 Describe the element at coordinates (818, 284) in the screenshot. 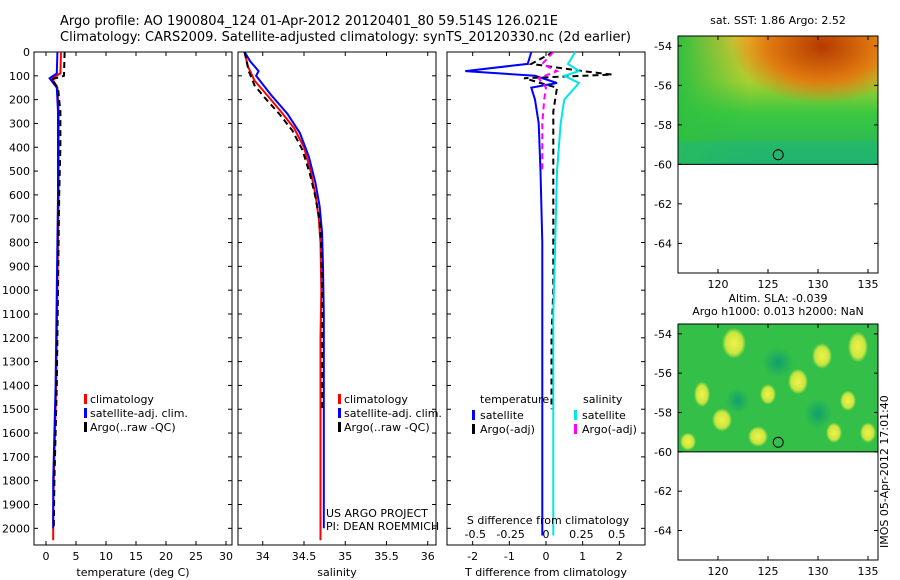

I see `x-tick-label: 130` at that location.